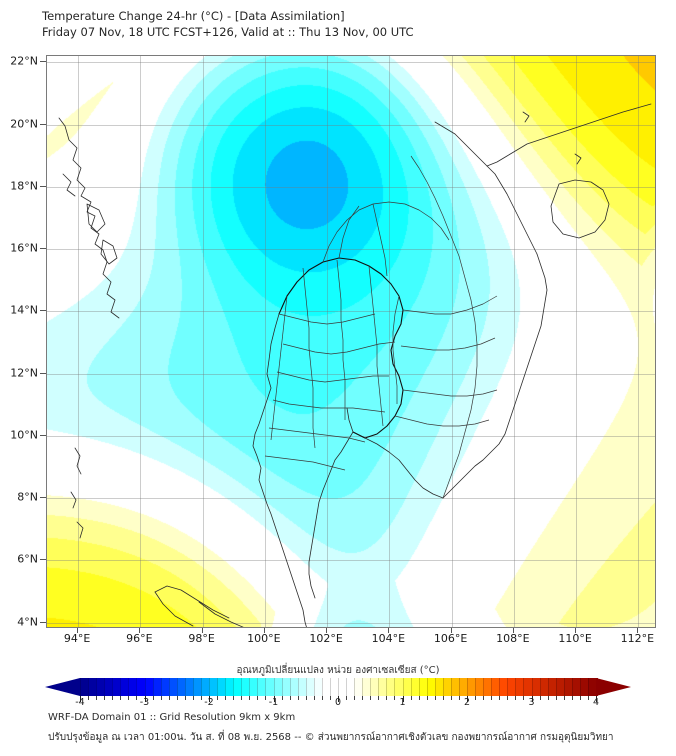  I want to click on colorbar-min-arrow, so click(62, 687).